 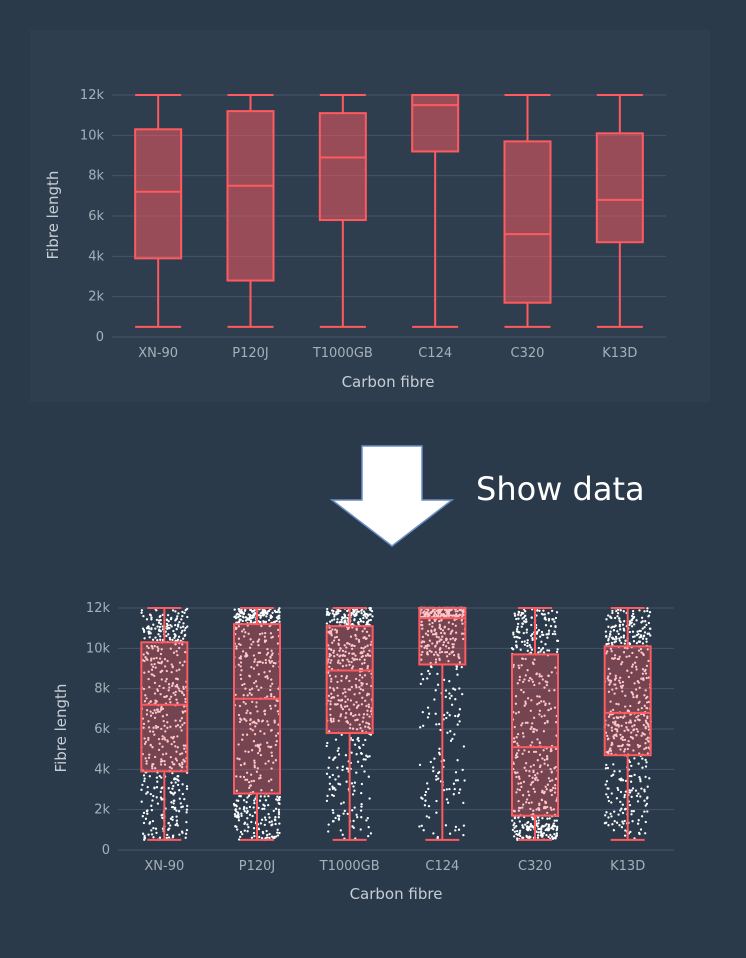 I want to click on y-tick-label: 2k, so click(x=102, y=810).